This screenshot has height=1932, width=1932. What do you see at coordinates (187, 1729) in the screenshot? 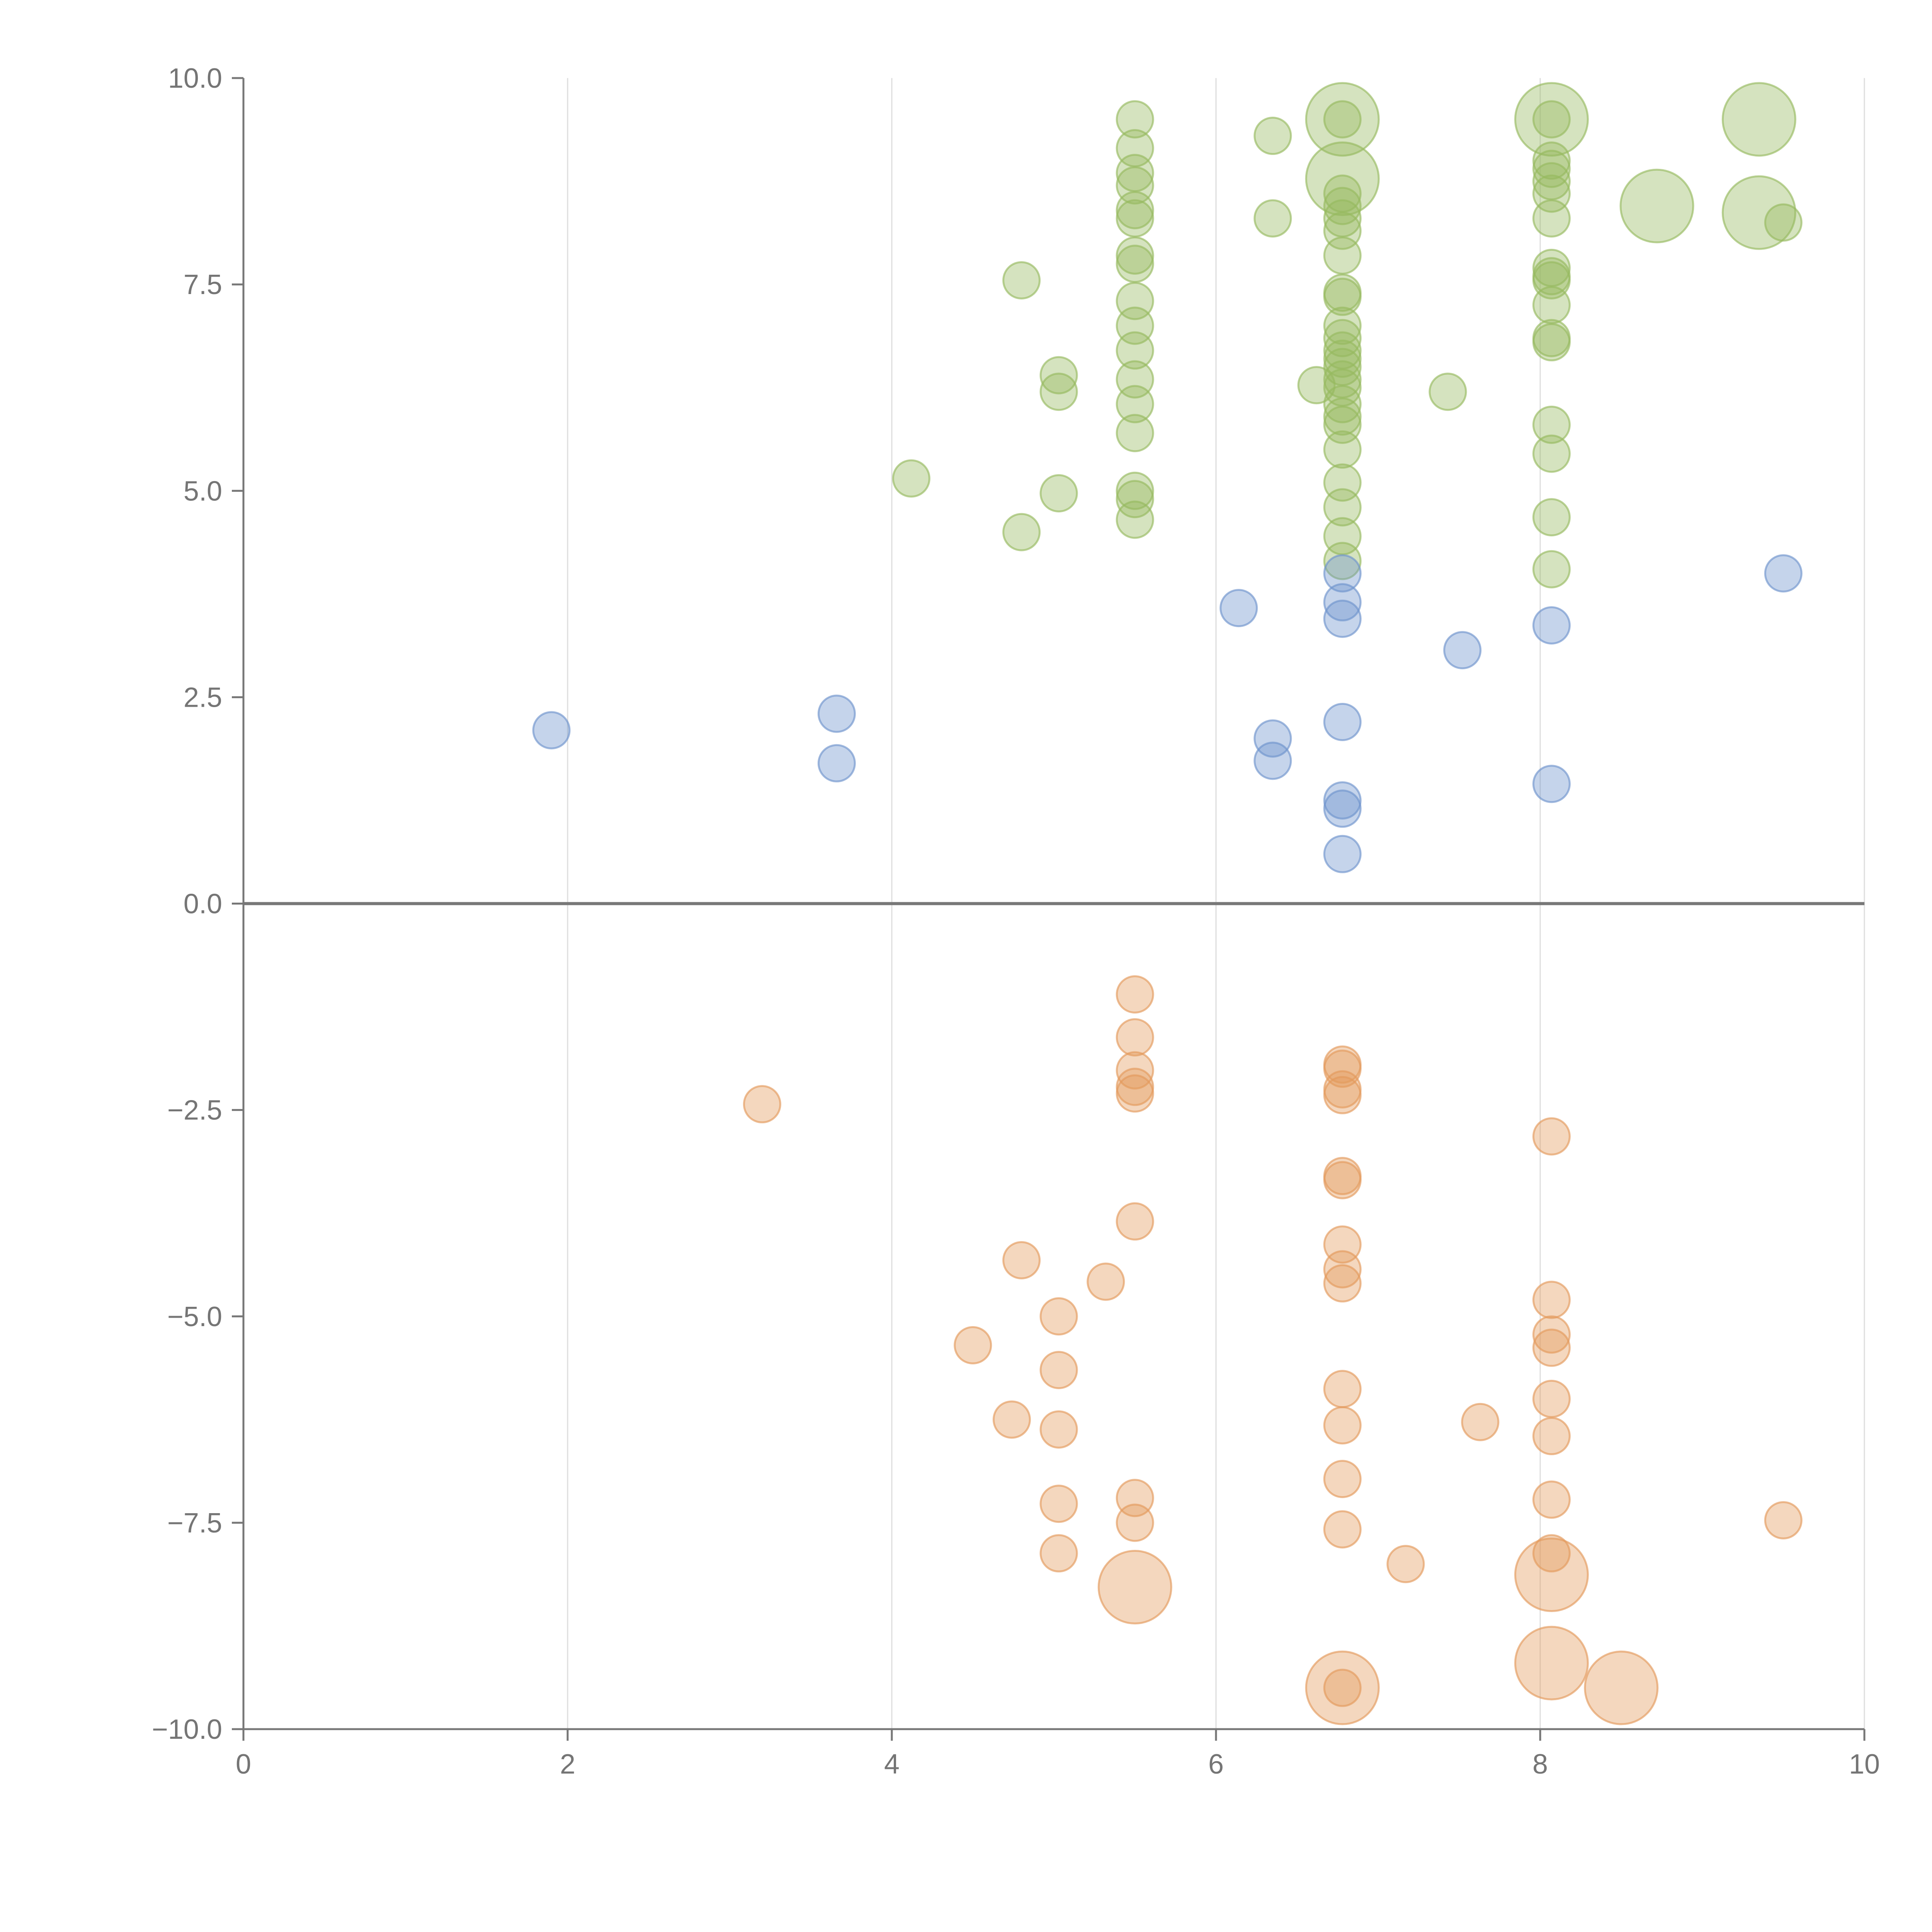
I see `y-tick-label-8: −10.0` at bounding box center [187, 1729].